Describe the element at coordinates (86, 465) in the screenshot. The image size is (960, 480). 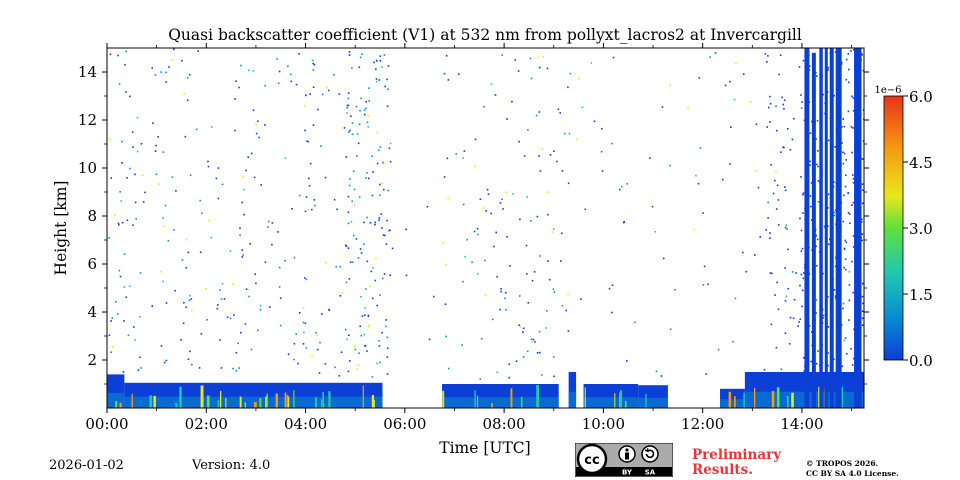
I see `footer-date: 2026-01-02` at that location.